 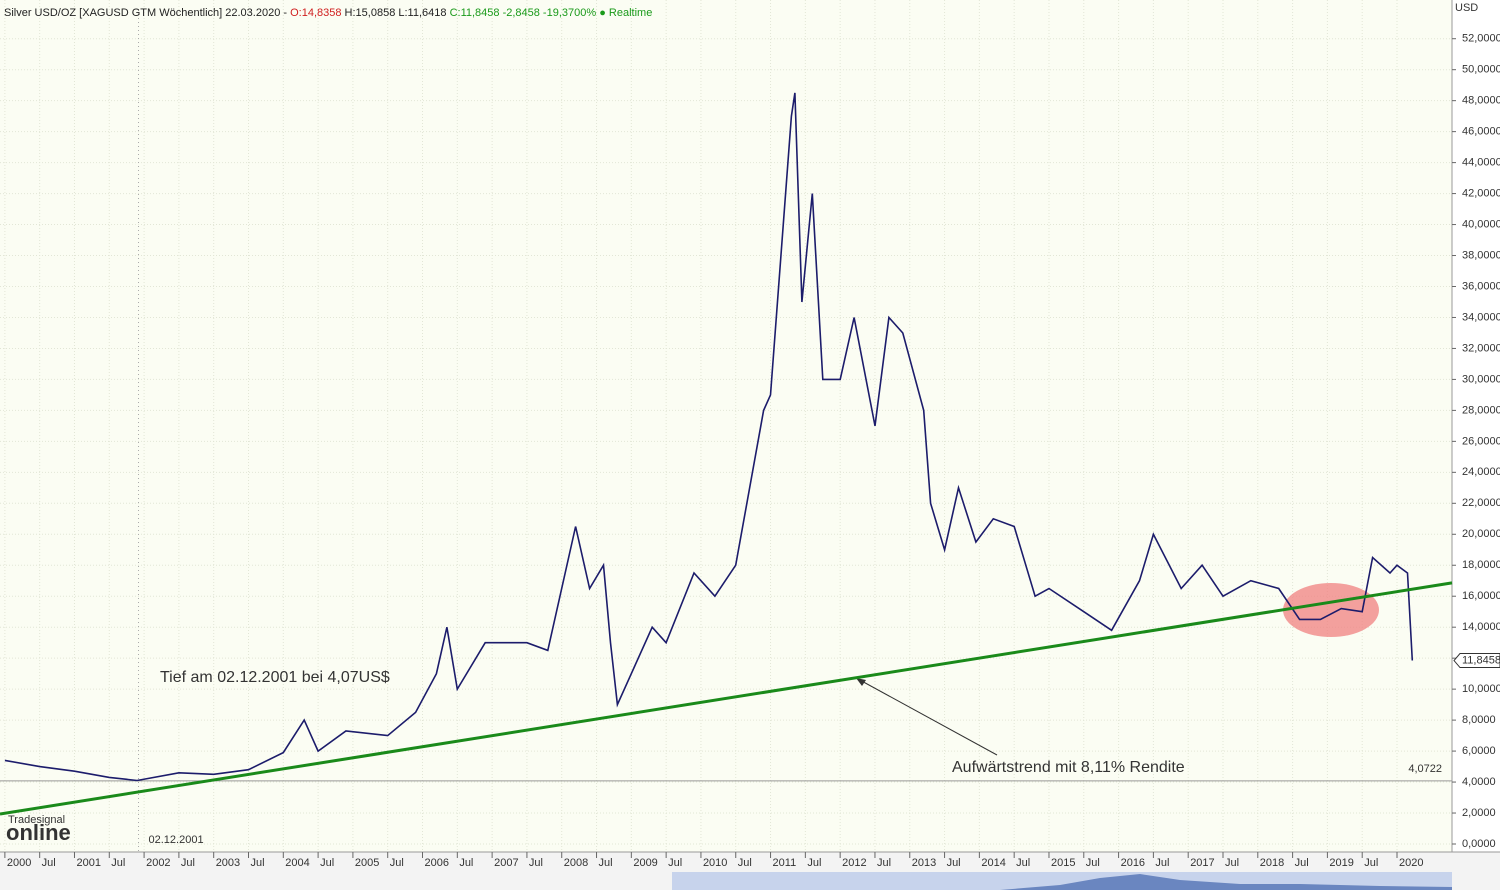 What do you see at coordinates (1481, 132) in the screenshot?
I see `y-tick-label: 46,0000` at bounding box center [1481, 132].